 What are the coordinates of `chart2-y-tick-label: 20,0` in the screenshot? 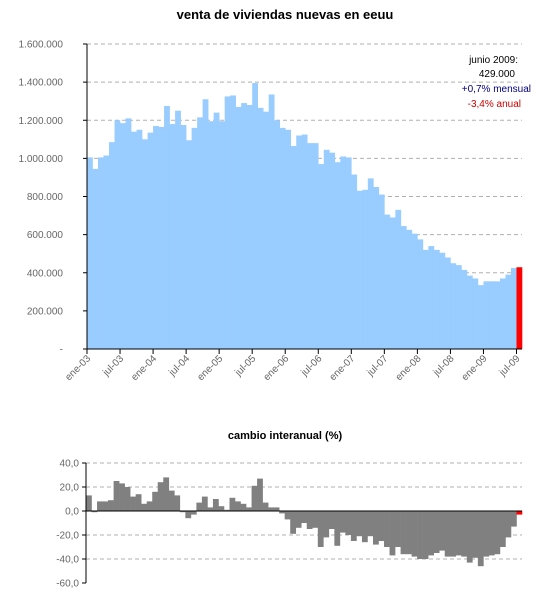 It's located at (70, 488).